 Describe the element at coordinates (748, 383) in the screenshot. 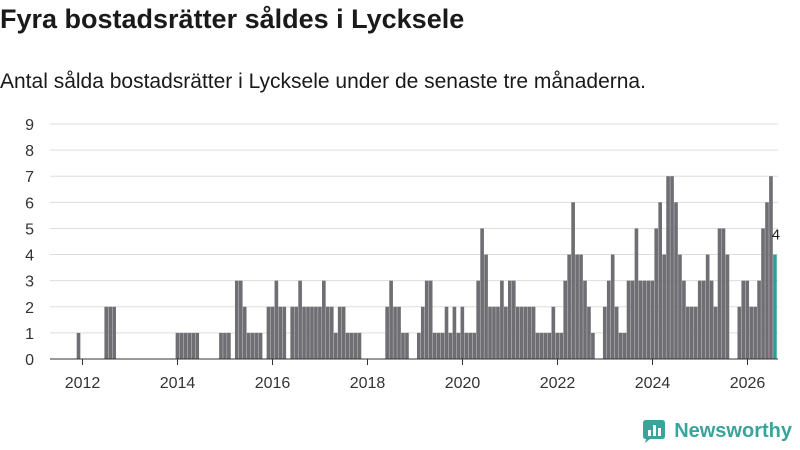

I see `x-tick-label: 2026` at that location.